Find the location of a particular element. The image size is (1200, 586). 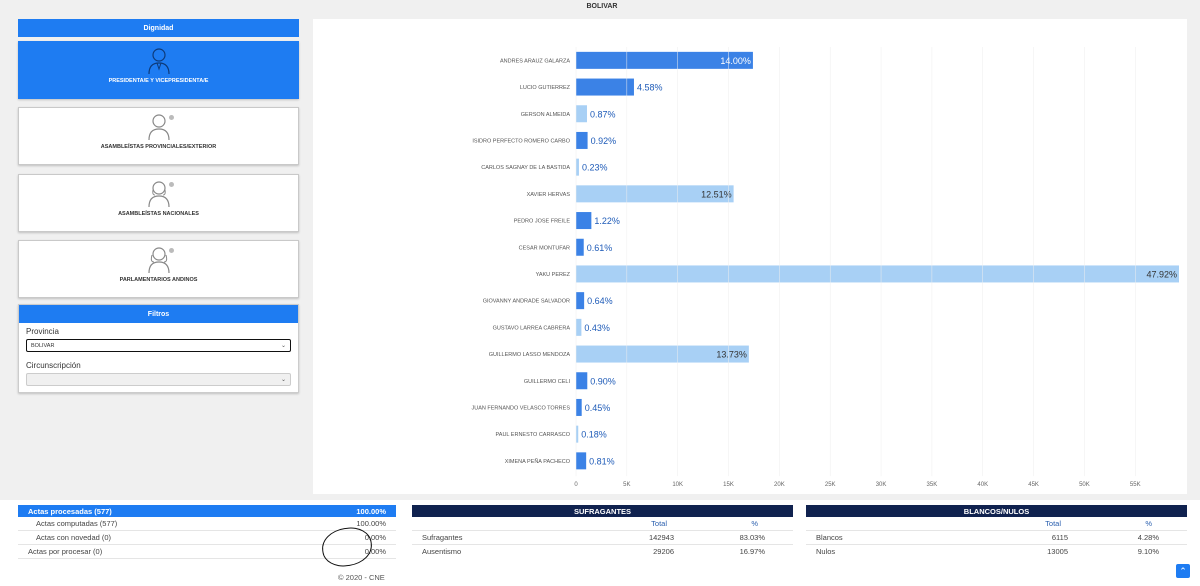

card-label: ASAMBLEÍSTAS PROVINCIALES/EXTERIOR is located at coordinates (158, 147).